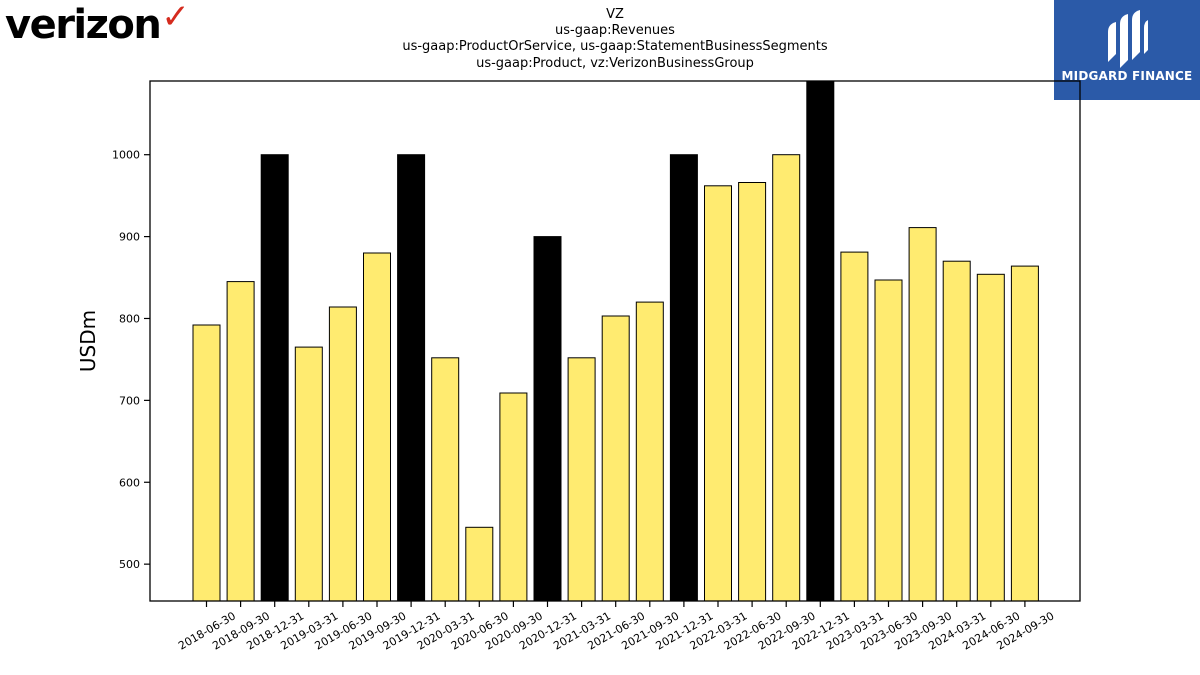 The image size is (1200, 675). Describe the element at coordinates (615, 14) in the screenshot. I see `chart-title-line-1: VZ` at that location.